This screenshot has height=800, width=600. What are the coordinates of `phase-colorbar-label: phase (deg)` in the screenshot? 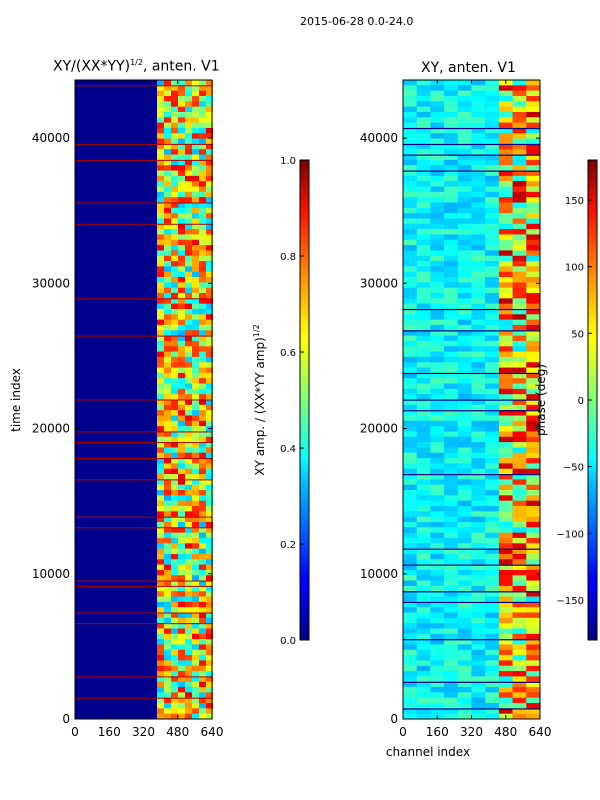 It's located at (541, 400).